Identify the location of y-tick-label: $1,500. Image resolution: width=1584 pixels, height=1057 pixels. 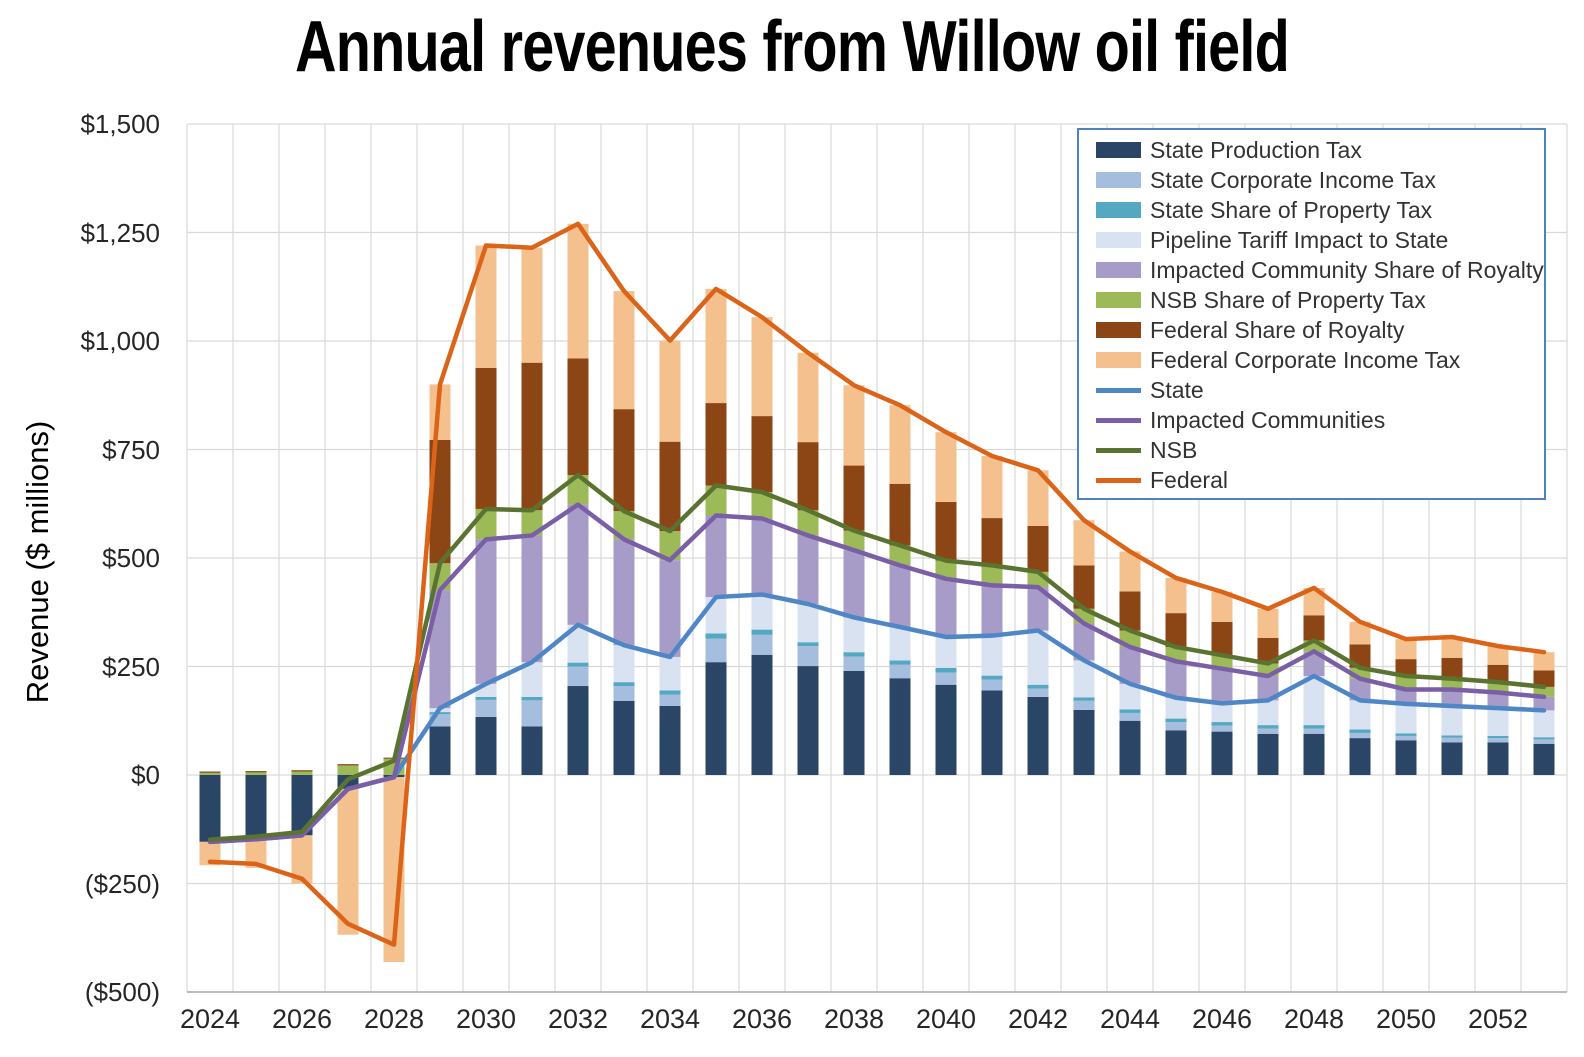
(120, 124).